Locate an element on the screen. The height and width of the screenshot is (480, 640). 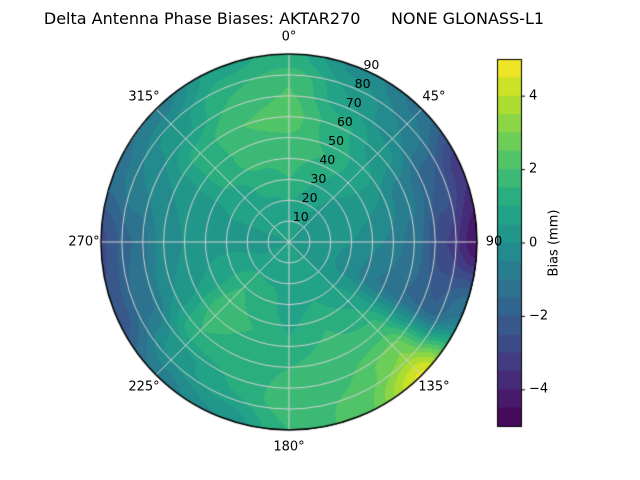
r-tick-label: 40 is located at coordinates (327, 159).